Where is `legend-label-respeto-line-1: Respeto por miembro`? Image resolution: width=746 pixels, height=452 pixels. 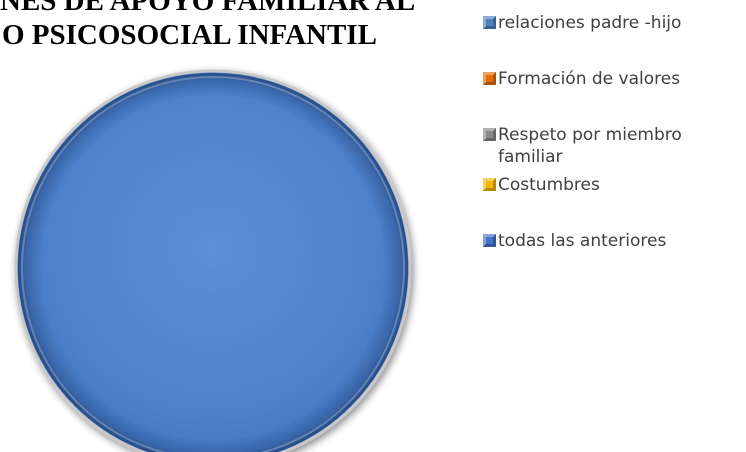
legend-label-respeto-line-1: Respeto por miembro is located at coordinates (590, 135).